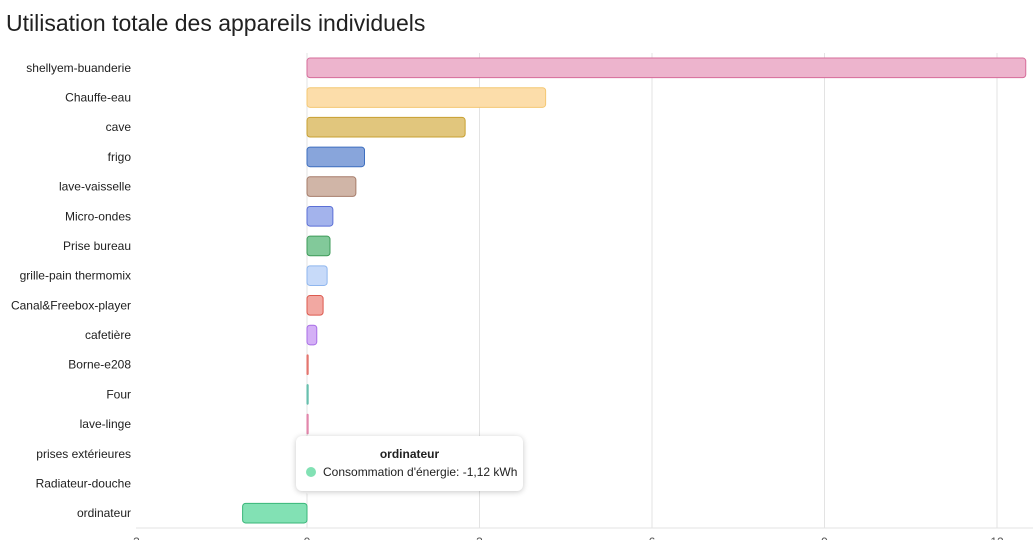 This screenshot has width=1033, height=540. I want to click on tooltip-color-dot, so click(311, 472).